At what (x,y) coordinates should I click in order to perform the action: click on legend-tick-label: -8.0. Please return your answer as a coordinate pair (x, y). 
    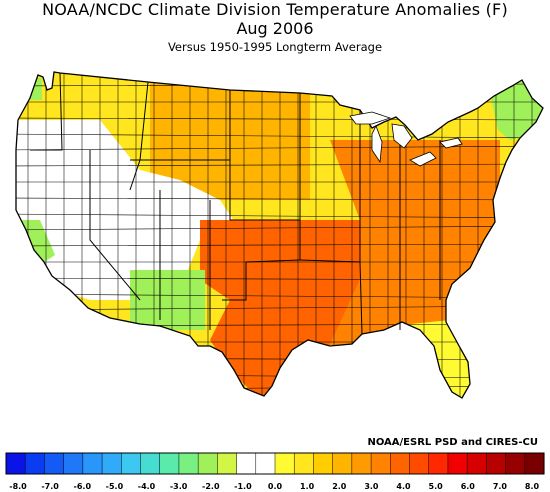
    Looking at the image, I should click on (18, 486).